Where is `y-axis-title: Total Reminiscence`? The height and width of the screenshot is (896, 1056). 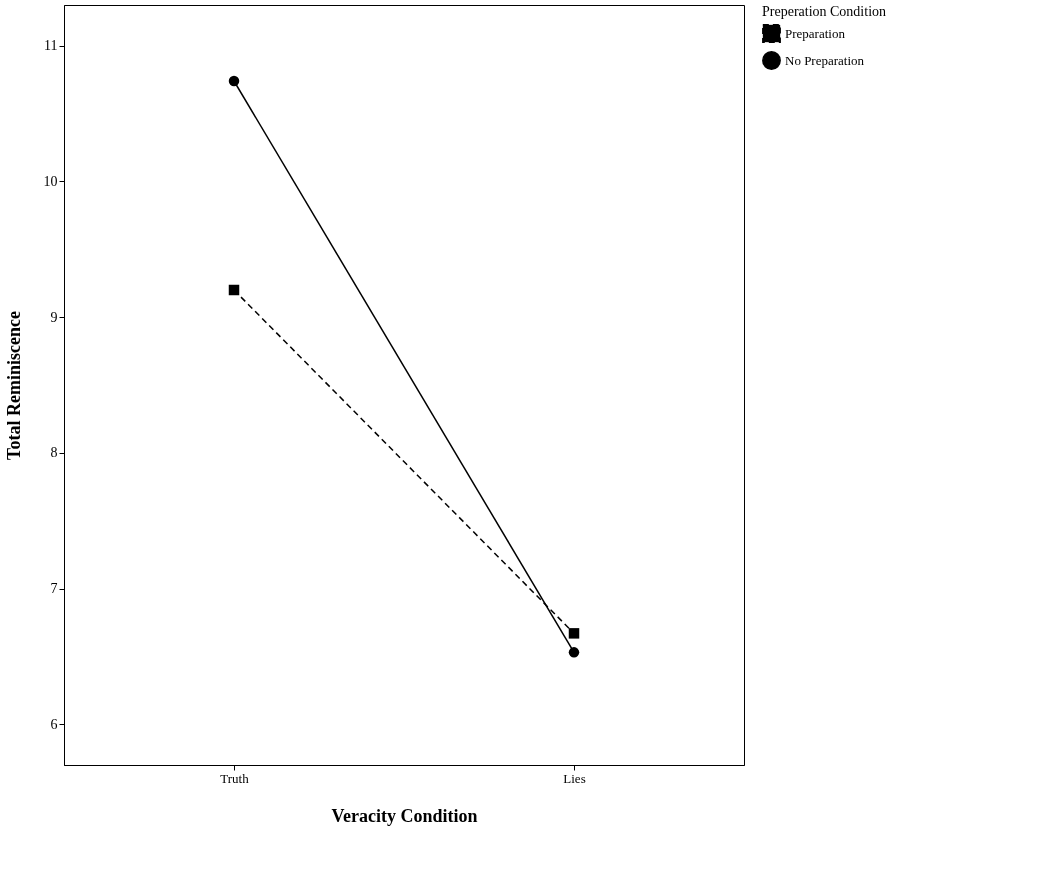
y-axis-title: Total Reminiscence is located at coordinates (13, 385).